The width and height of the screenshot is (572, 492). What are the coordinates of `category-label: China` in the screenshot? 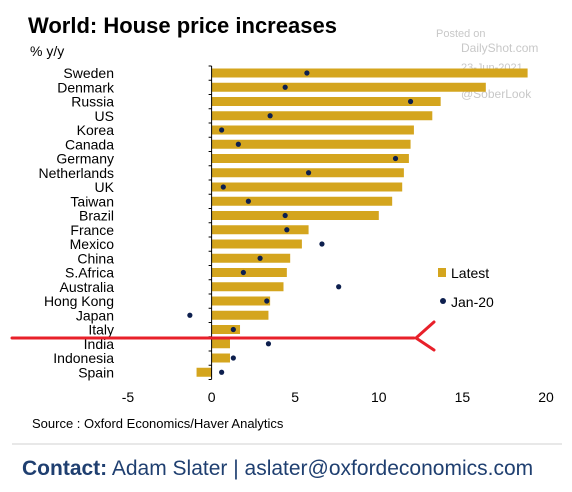 It's located at (95, 258).